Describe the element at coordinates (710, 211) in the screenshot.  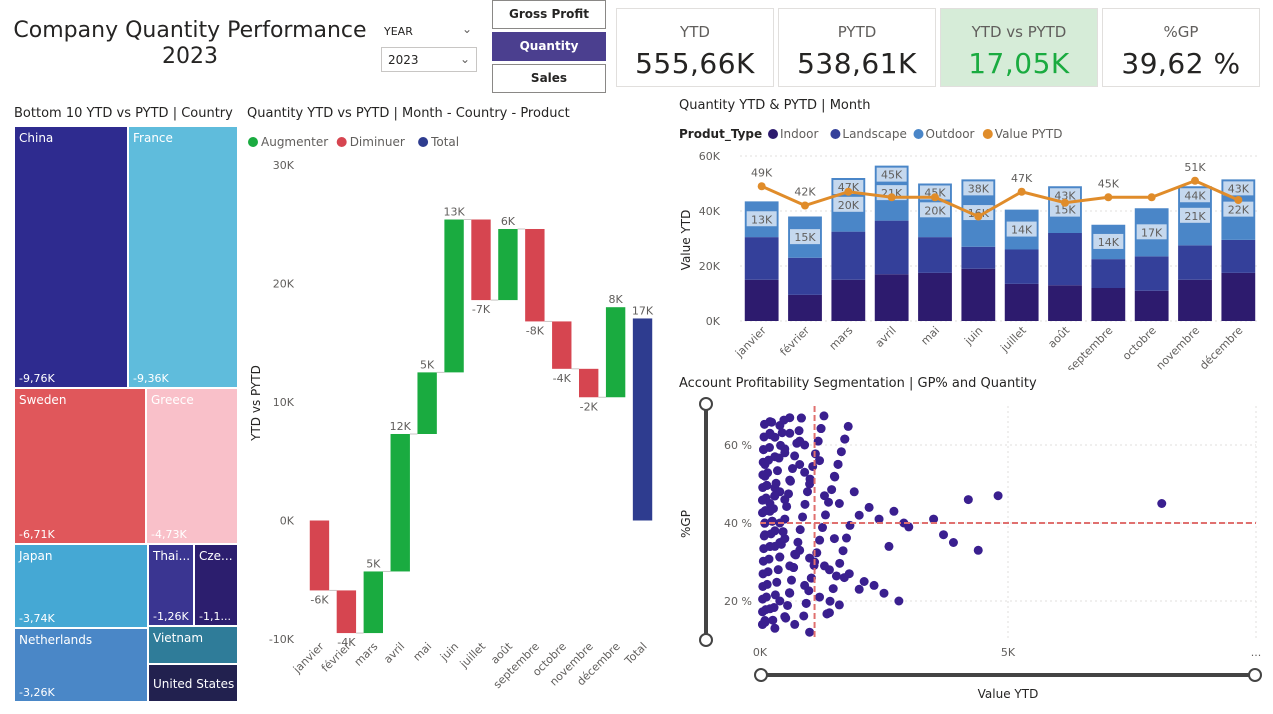
I see `y-tick-label: 40K` at that location.